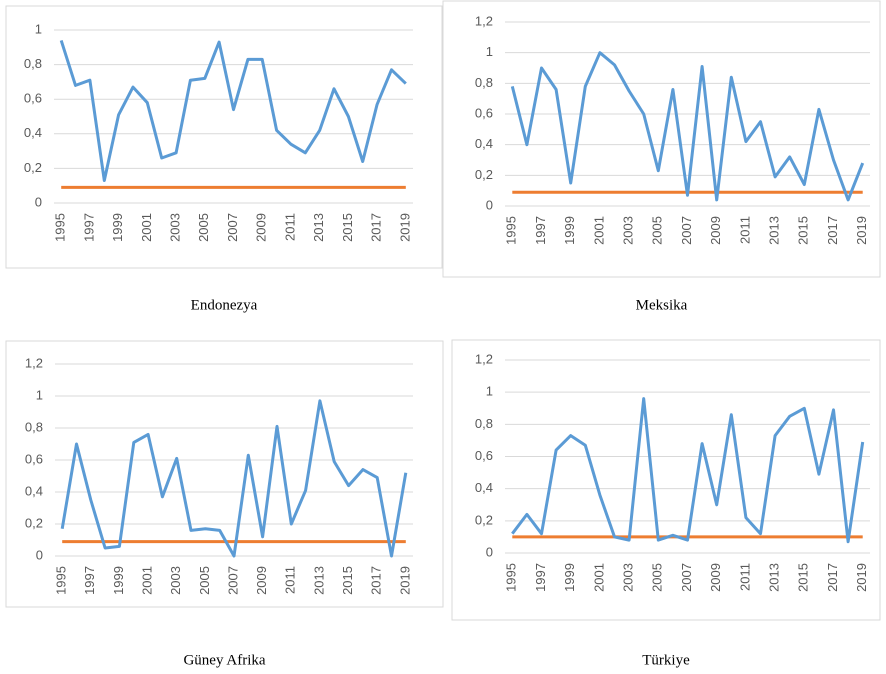  What do you see at coordinates (224, 305) in the screenshot?
I see `caption: Endonezya` at bounding box center [224, 305].